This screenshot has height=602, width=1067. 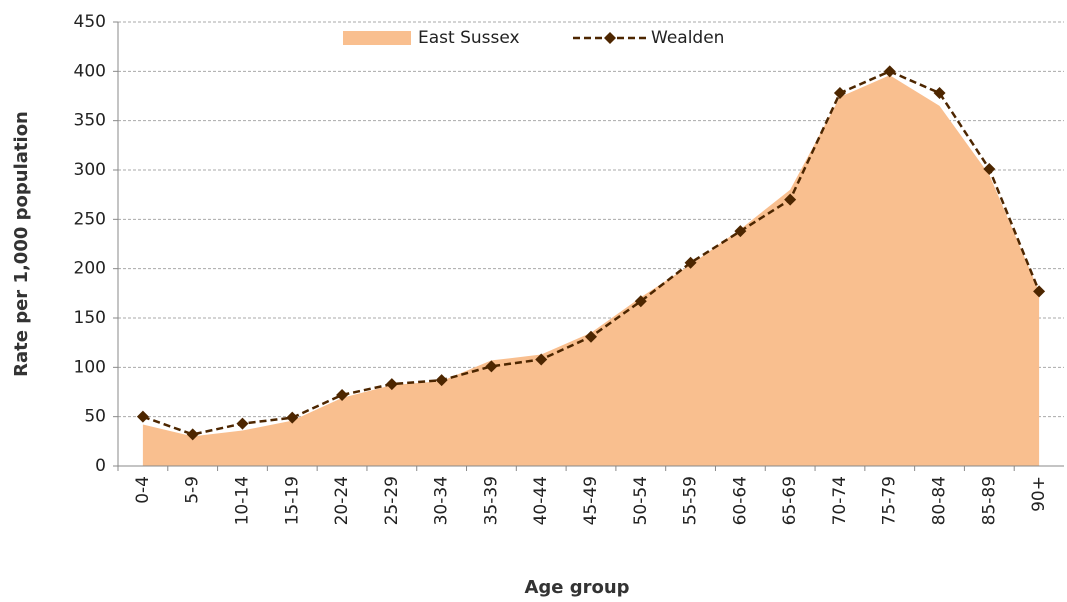 I want to click on y-tick-label: 450, so click(x=90, y=22).